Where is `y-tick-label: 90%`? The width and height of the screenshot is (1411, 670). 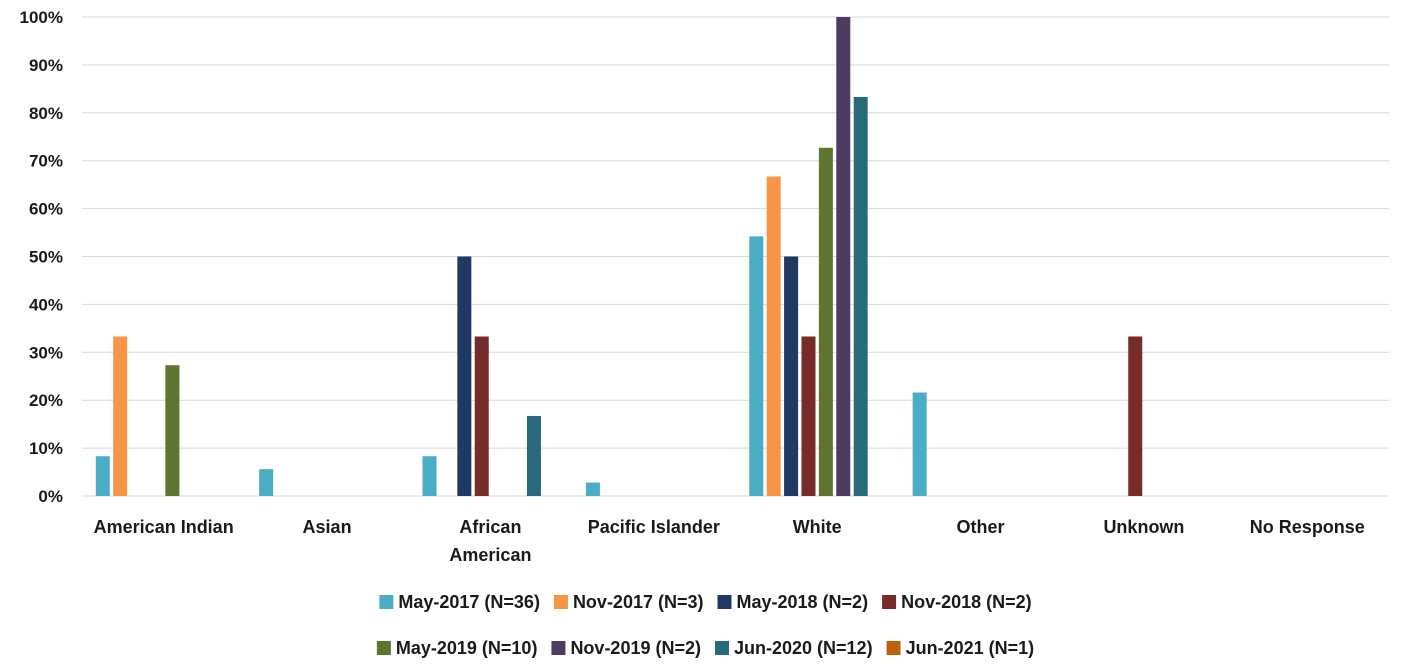
y-tick-label: 90% is located at coordinates (46, 65).